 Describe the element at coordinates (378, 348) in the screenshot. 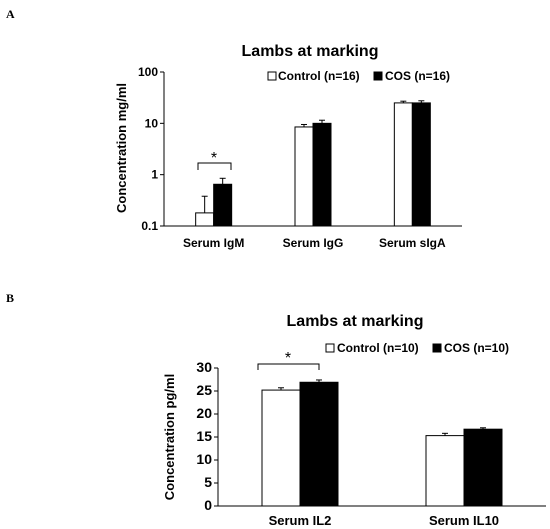

I see `legend-label-control: Control (n=10)` at that location.